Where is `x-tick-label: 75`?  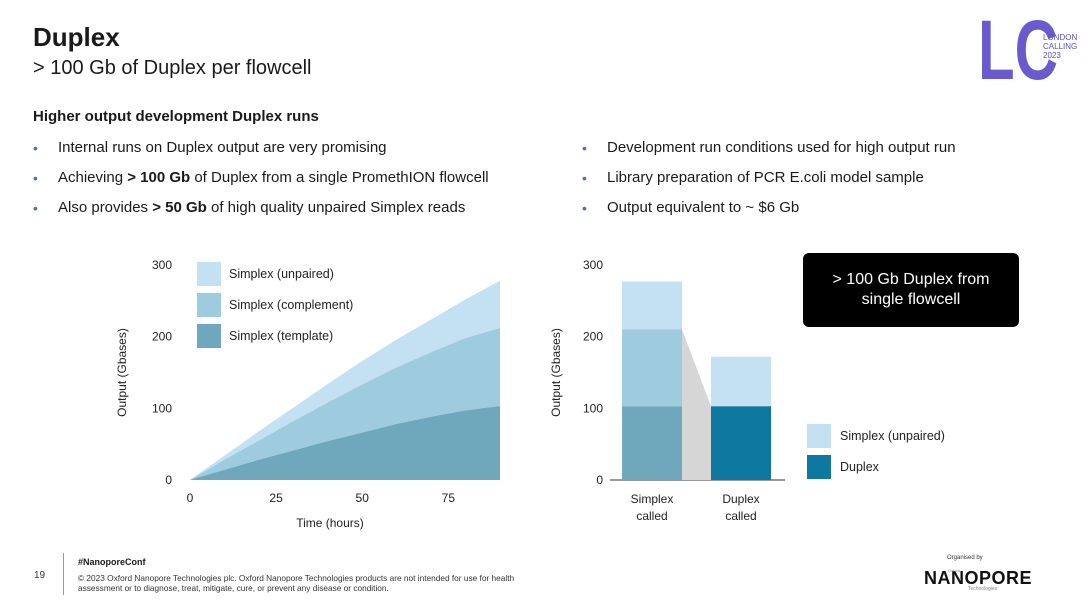 x-tick-label: 75 is located at coordinates (449, 498).